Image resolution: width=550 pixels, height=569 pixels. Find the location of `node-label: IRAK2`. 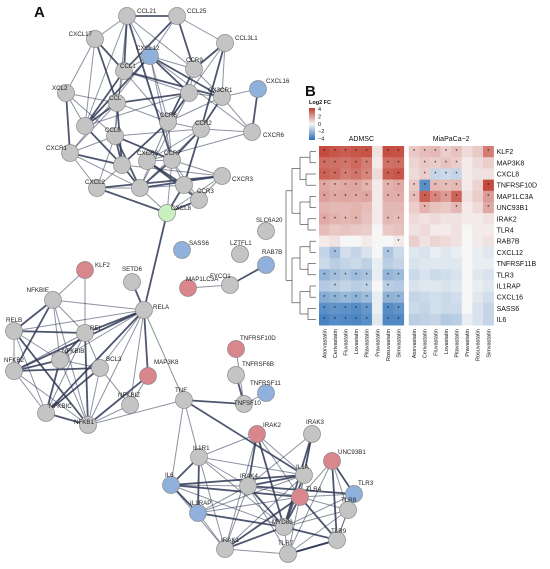

node-label: IRAK2 is located at coordinates (272, 425).